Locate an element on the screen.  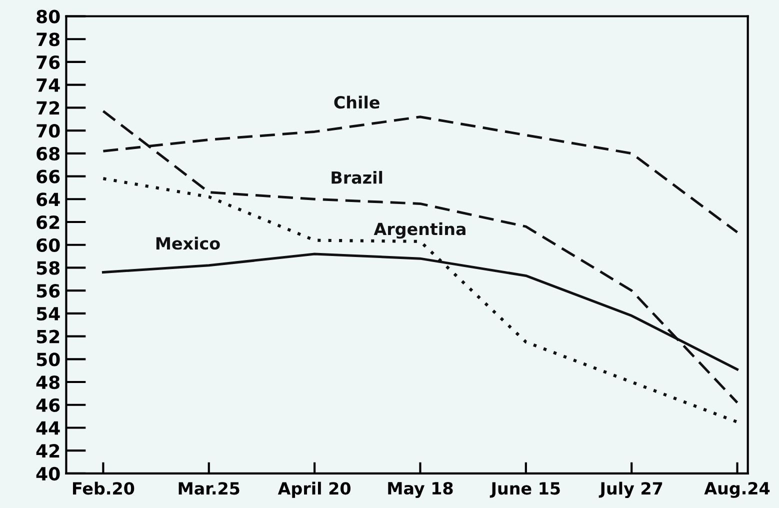
y-tick-label: 54 is located at coordinates (48, 314).